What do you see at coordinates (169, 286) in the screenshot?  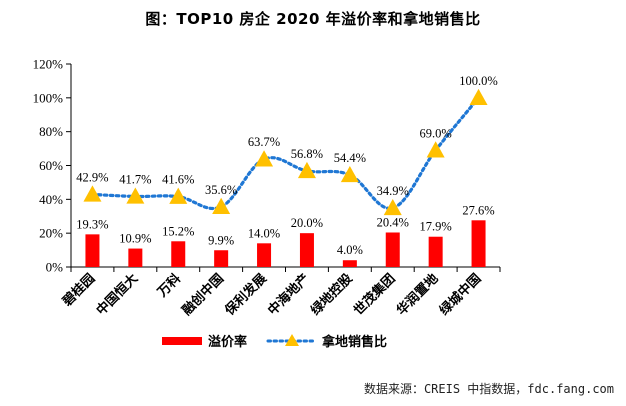 I see `x-category-label: 万科` at bounding box center [169, 286].